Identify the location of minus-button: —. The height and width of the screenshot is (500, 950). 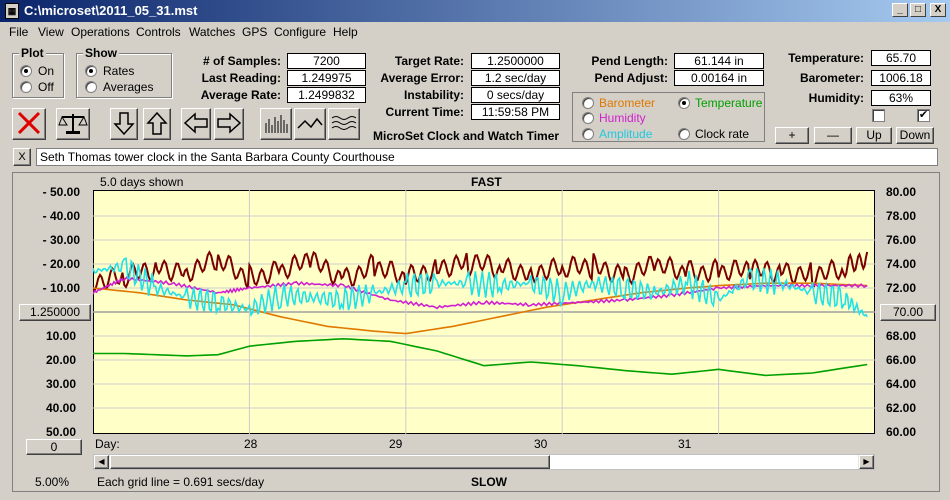
(833, 135).